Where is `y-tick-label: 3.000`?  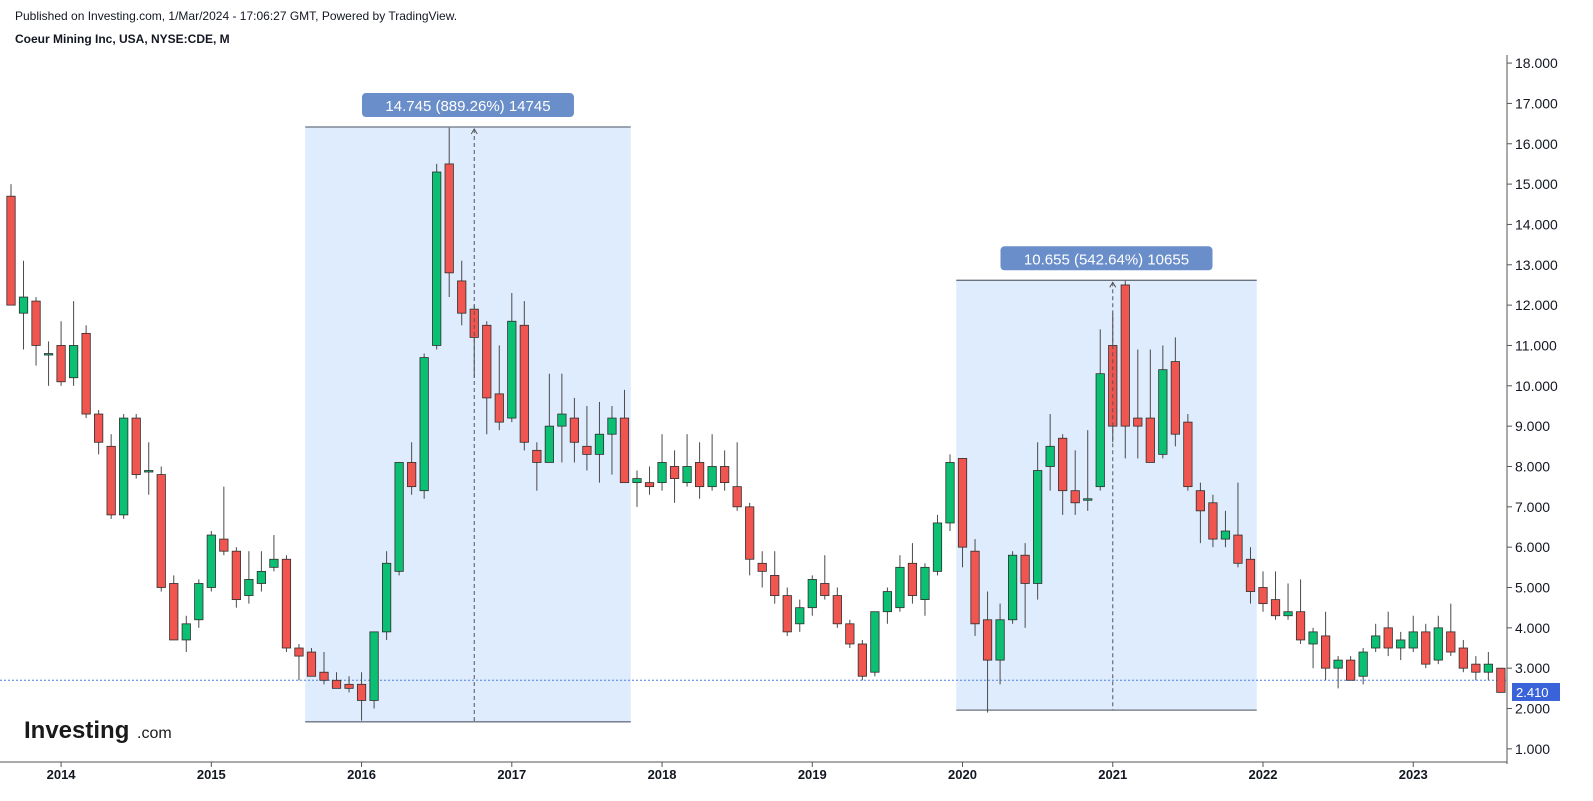
y-tick-label: 3.000 is located at coordinates (1532, 668).